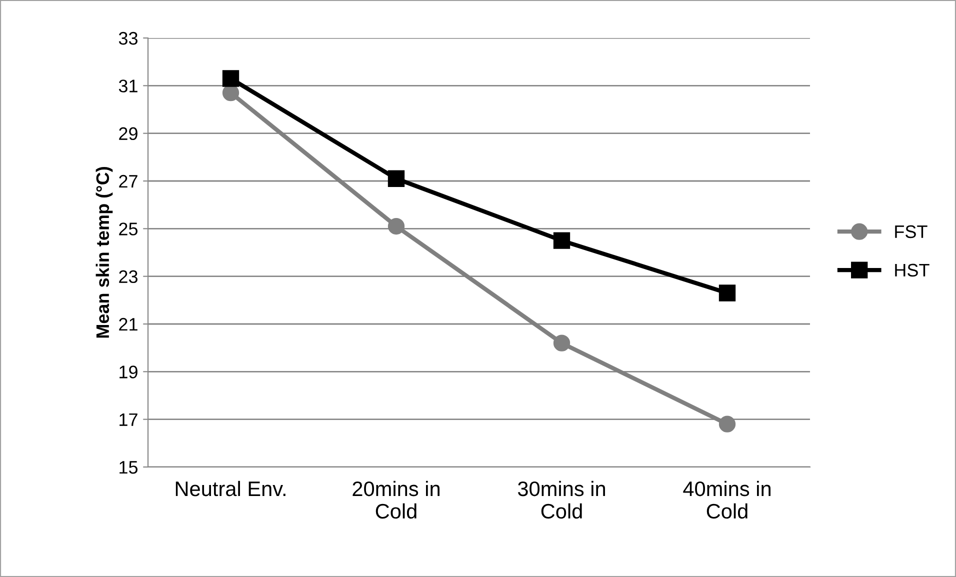 The width and height of the screenshot is (956, 577). What do you see at coordinates (561, 499) in the screenshot?
I see `x-tick-label: 30mins in Cold` at bounding box center [561, 499].